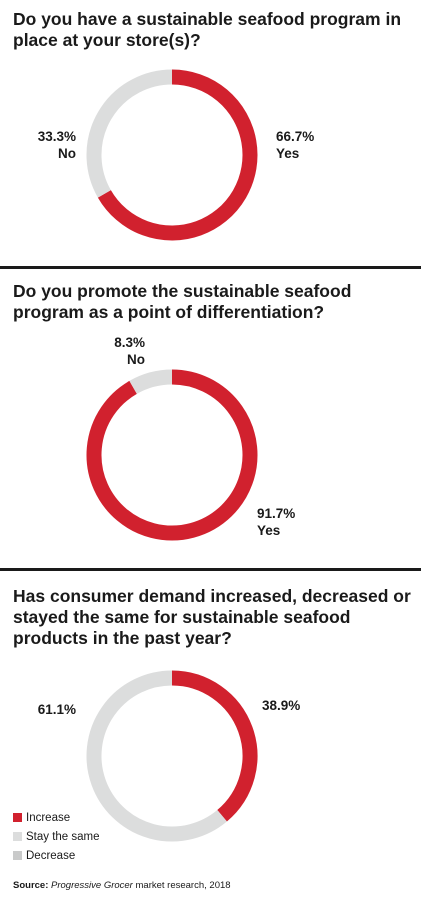  I want to click on chart-2-donut, so click(172, 455).